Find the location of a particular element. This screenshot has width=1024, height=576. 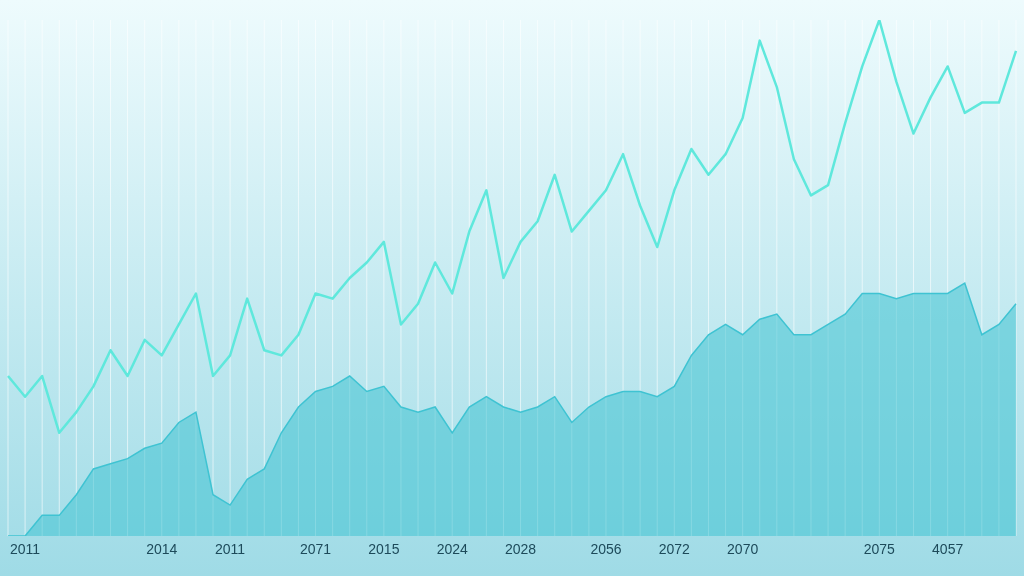

x-tick-label: 2071 is located at coordinates (315, 548).